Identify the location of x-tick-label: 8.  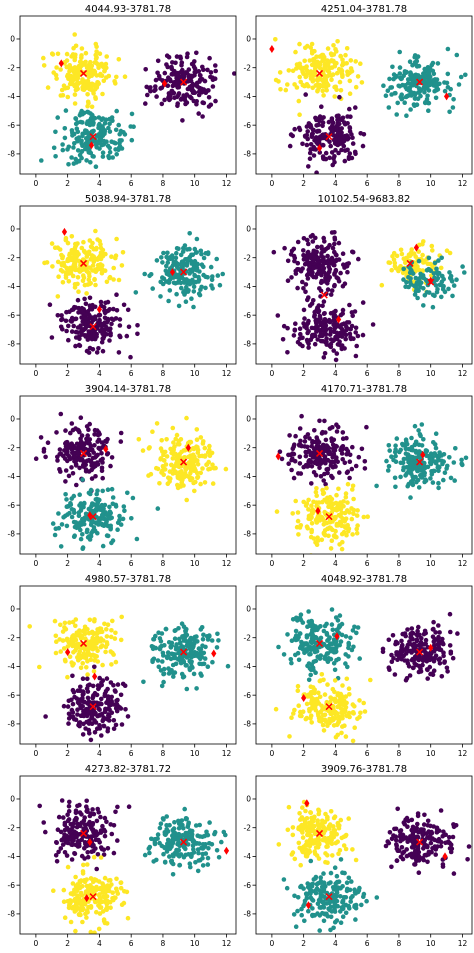
(163, 373).